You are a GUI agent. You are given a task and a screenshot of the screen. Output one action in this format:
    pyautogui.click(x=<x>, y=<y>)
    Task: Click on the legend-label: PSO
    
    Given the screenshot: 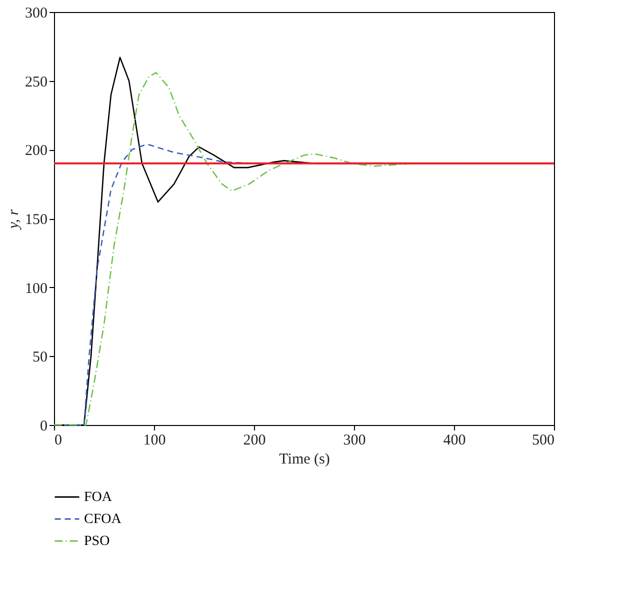 What is the action you would take?
    pyautogui.click(x=97, y=541)
    